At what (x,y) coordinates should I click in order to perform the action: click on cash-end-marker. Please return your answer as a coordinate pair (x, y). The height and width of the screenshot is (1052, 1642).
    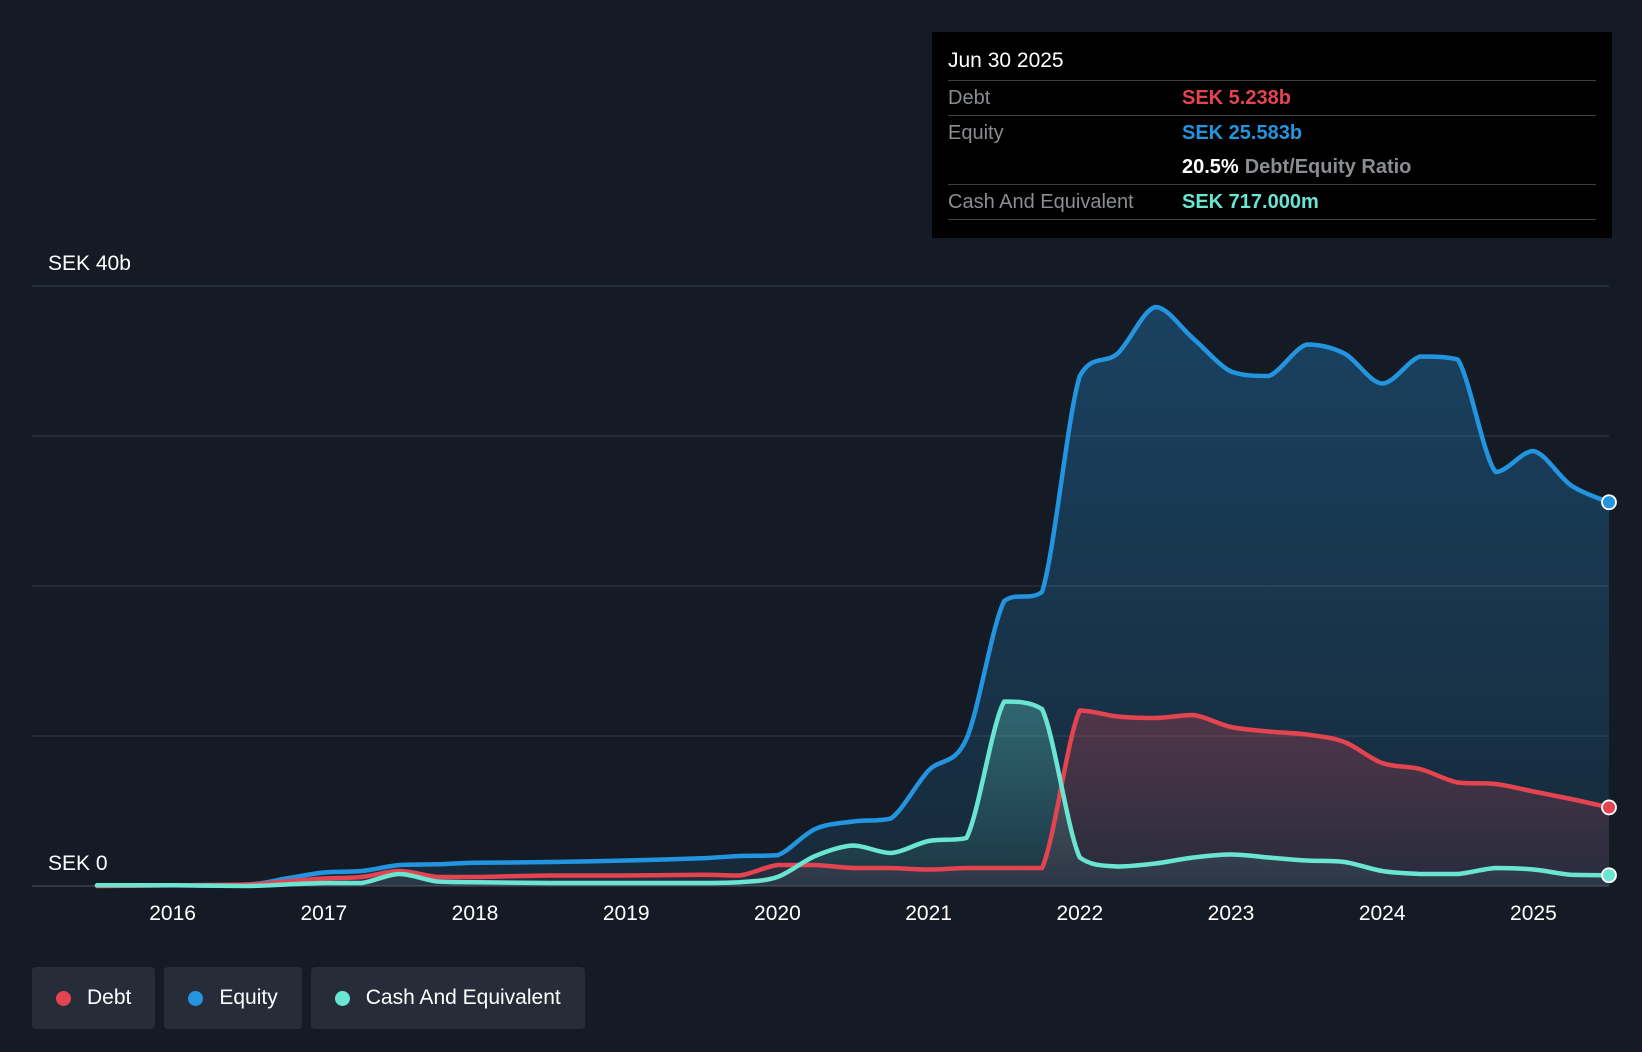
    Looking at the image, I should click on (1609, 875).